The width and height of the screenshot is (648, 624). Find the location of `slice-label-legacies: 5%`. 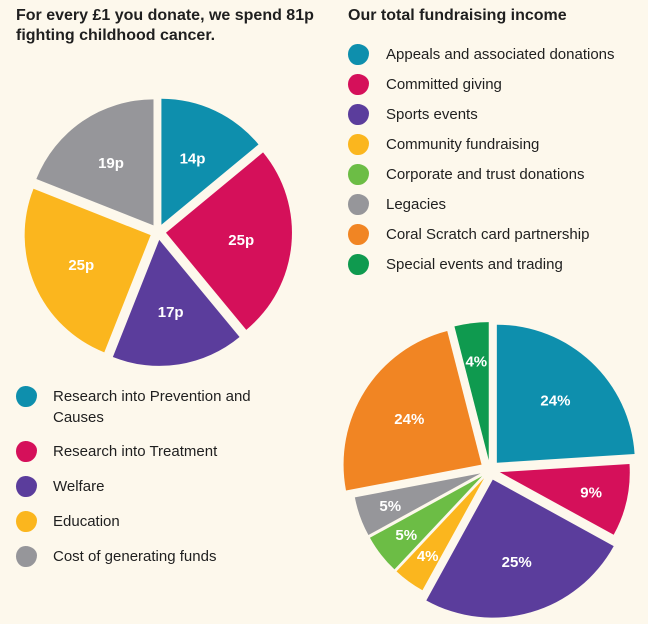

slice-label-legacies: 5% is located at coordinates (390, 506).